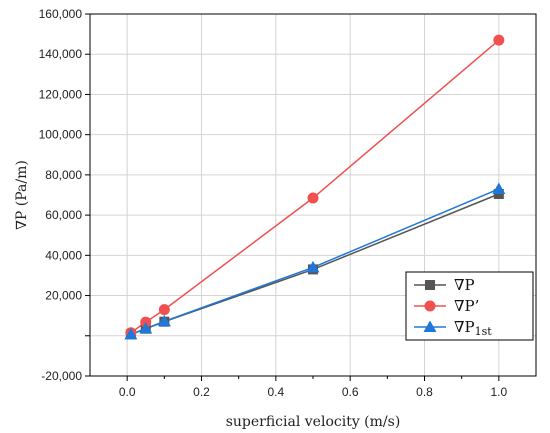  I want to click on x-tick-label: 0.8, so click(424, 392).